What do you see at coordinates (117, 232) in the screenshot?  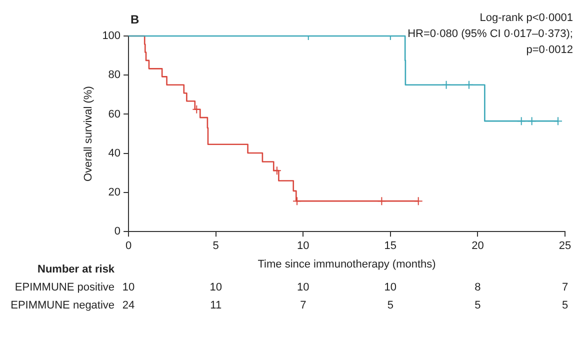 I see `y-tick-label: 0` at bounding box center [117, 232].